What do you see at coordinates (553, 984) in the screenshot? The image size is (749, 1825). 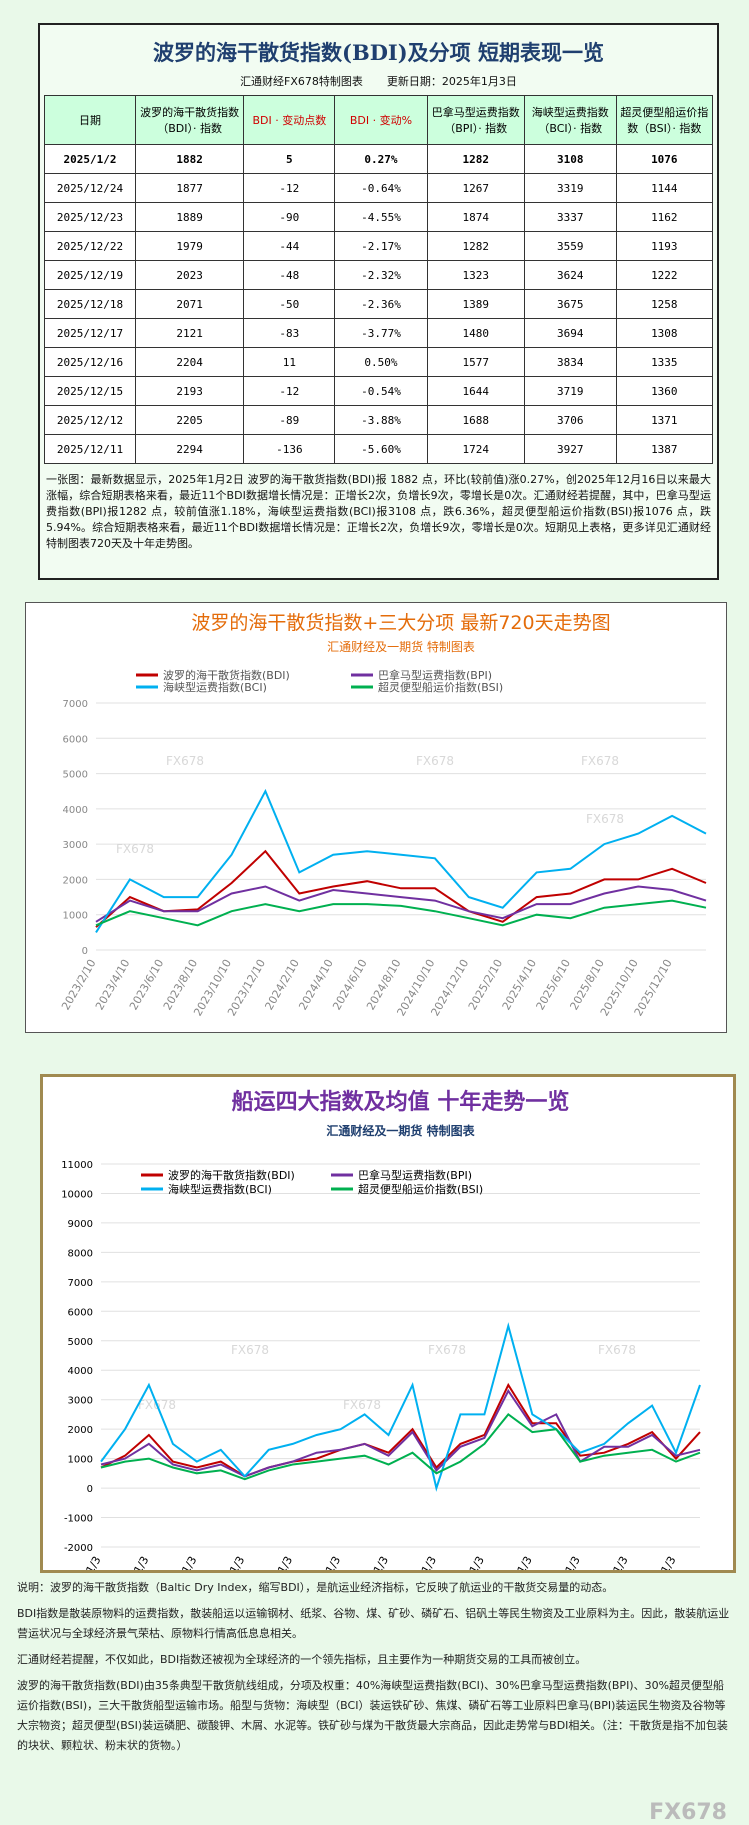 I see `x-tick-label: 2025/6/10` at bounding box center [553, 984].